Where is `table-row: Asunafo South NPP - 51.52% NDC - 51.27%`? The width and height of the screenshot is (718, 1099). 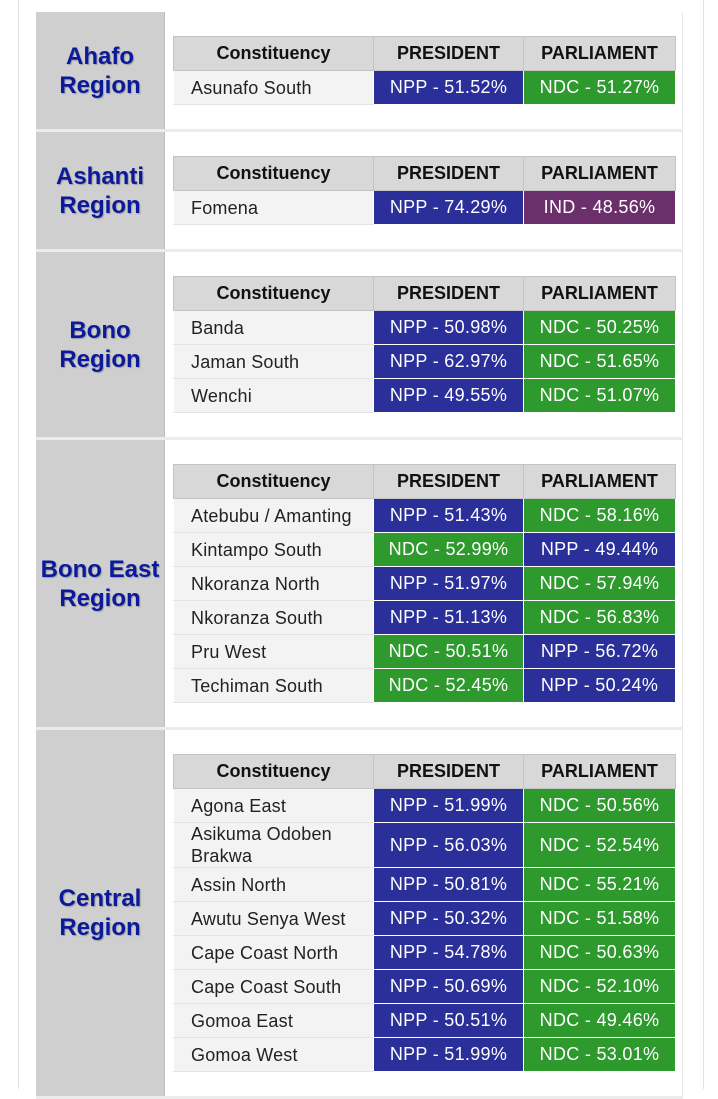 table-row: Asunafo South NPP - 51.52% NDC - 51.27% is located at coordinates (424, 87).